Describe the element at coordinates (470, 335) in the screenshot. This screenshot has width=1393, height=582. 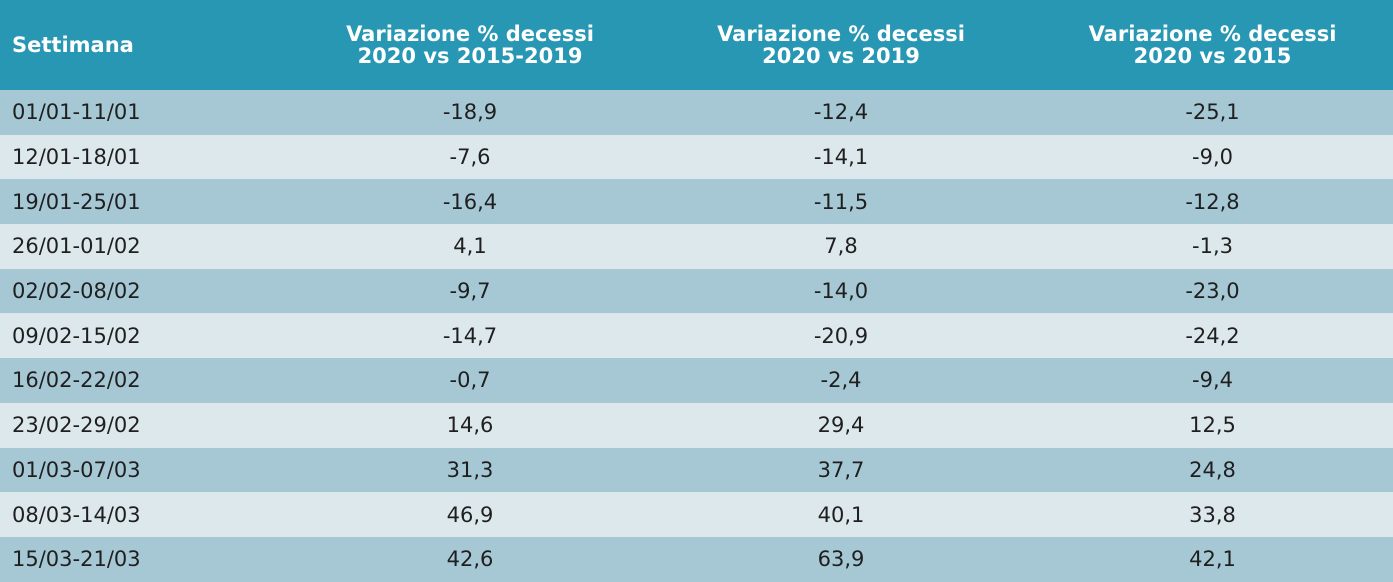
I see `vs-2015-2019-cell: -14,7` at that location.